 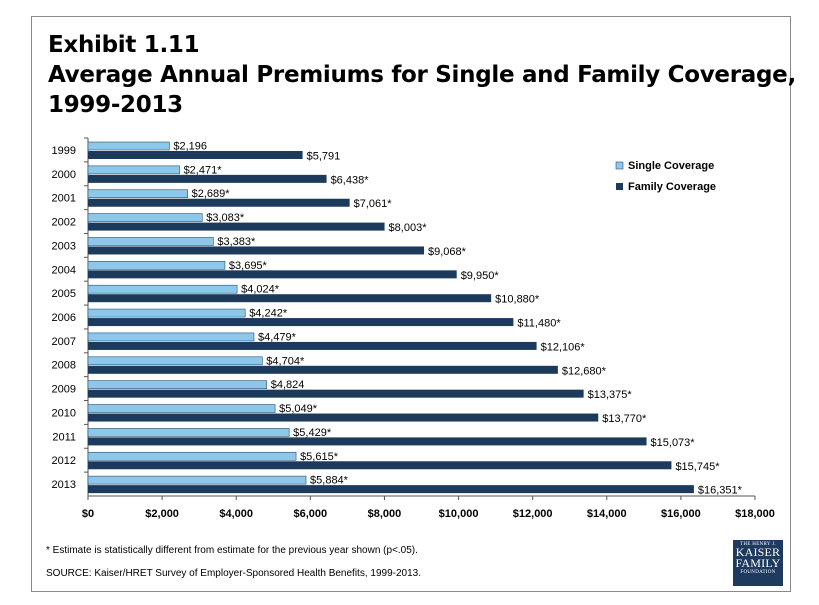 What do you see at coordinates (610, 395) in the screenshot?
I see `data-label-family: $13,375*` at bounding box center [610, 395].